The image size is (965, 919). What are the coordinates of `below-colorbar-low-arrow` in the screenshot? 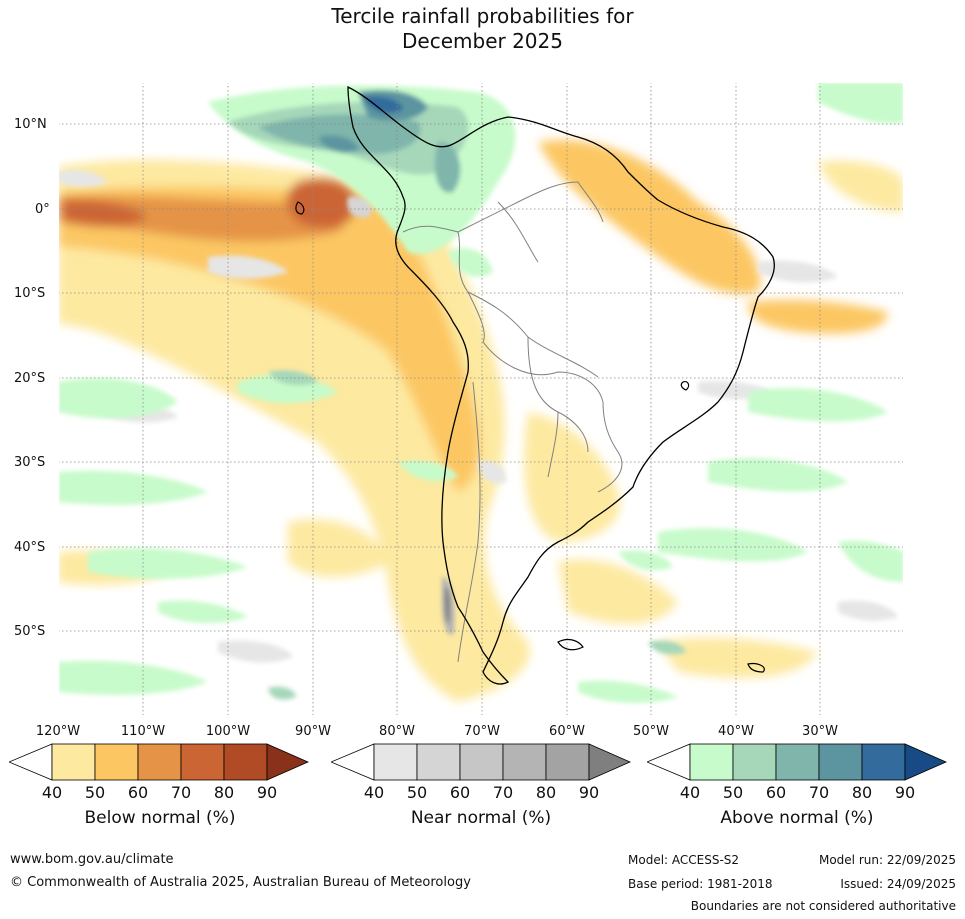 It's located at (31, 762).